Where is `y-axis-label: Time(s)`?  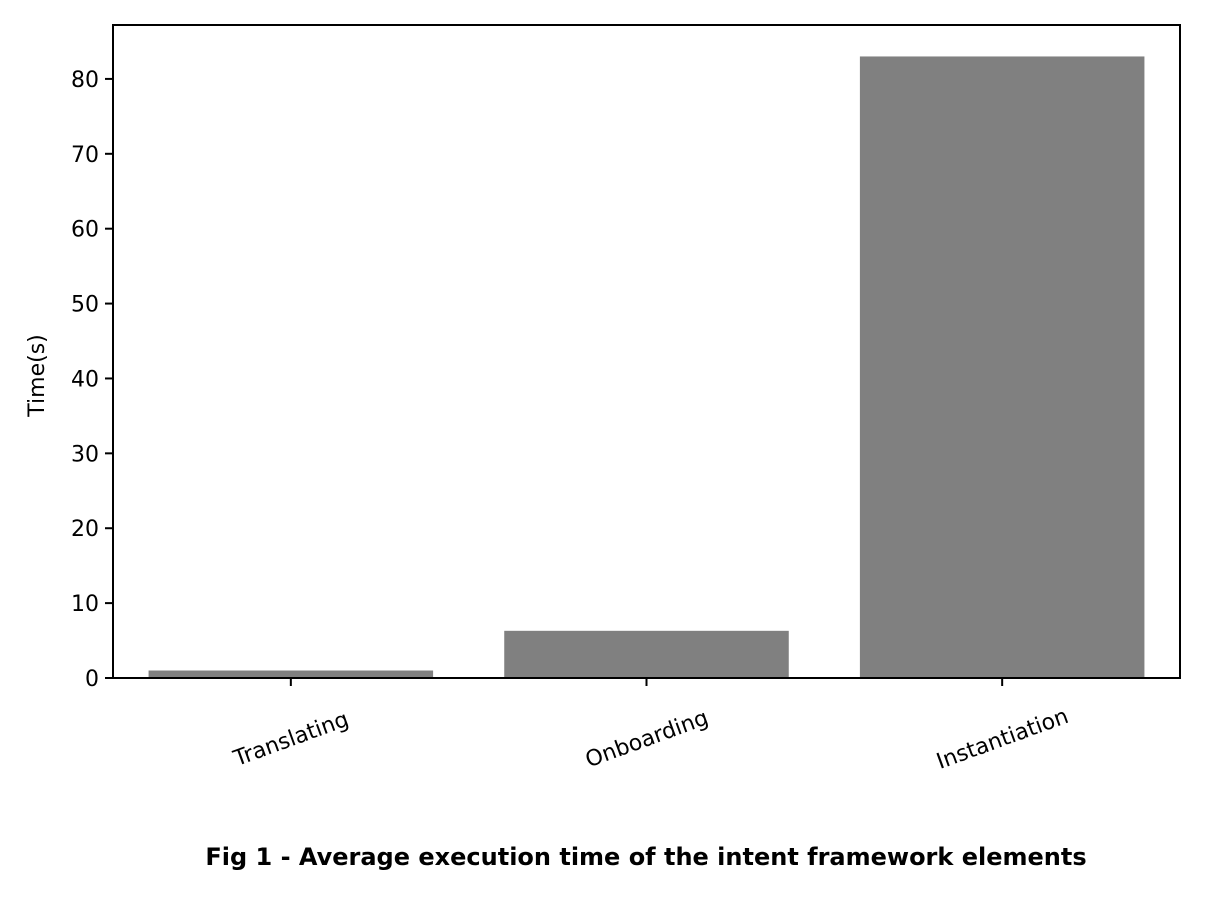
y-axis-label: Time(s) is located at coordinates (37, 375).